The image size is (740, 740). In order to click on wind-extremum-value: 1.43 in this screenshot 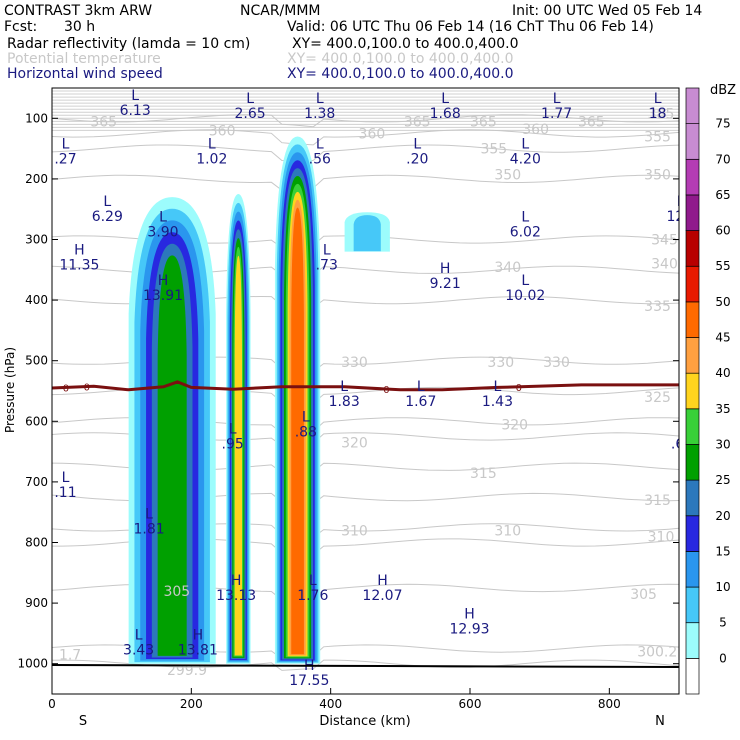, I will do `click(497, 402)`.